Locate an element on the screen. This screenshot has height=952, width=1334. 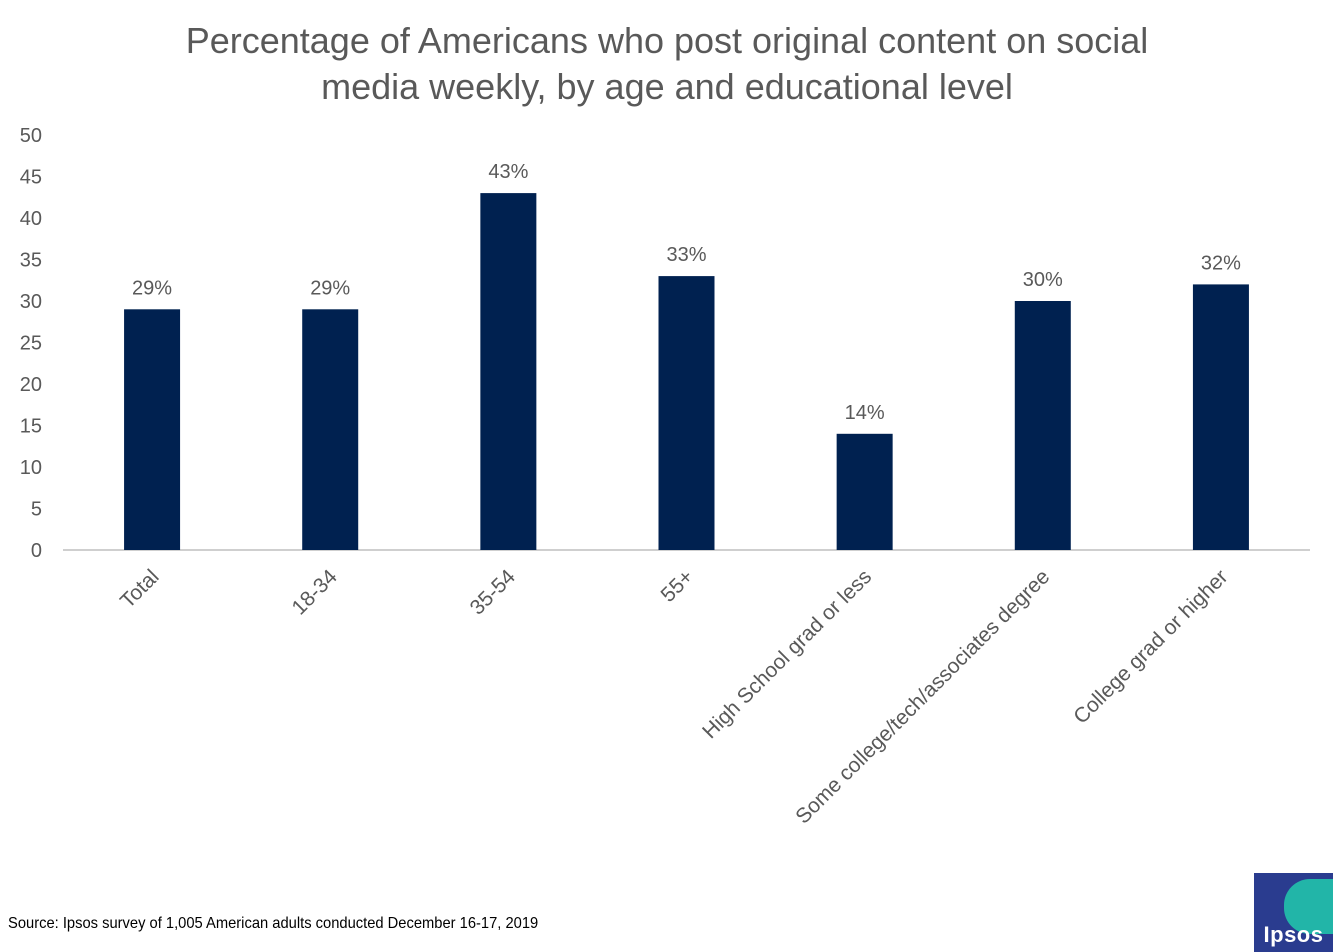
x-tick-label: 35-54 is located at coordinates (493, 592).